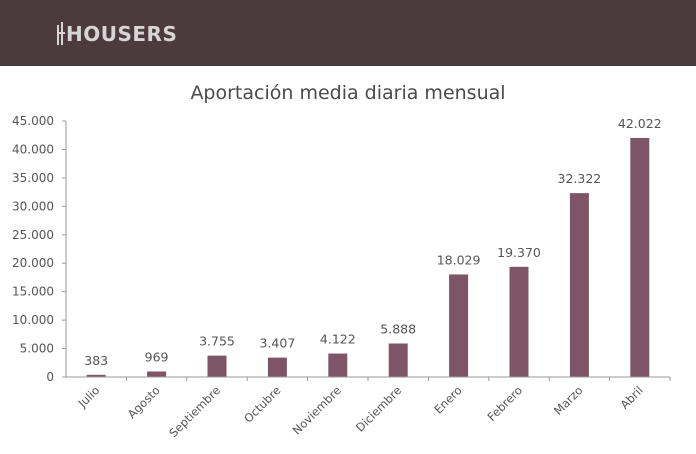  I want to click on building-icon, so click(61, 33).